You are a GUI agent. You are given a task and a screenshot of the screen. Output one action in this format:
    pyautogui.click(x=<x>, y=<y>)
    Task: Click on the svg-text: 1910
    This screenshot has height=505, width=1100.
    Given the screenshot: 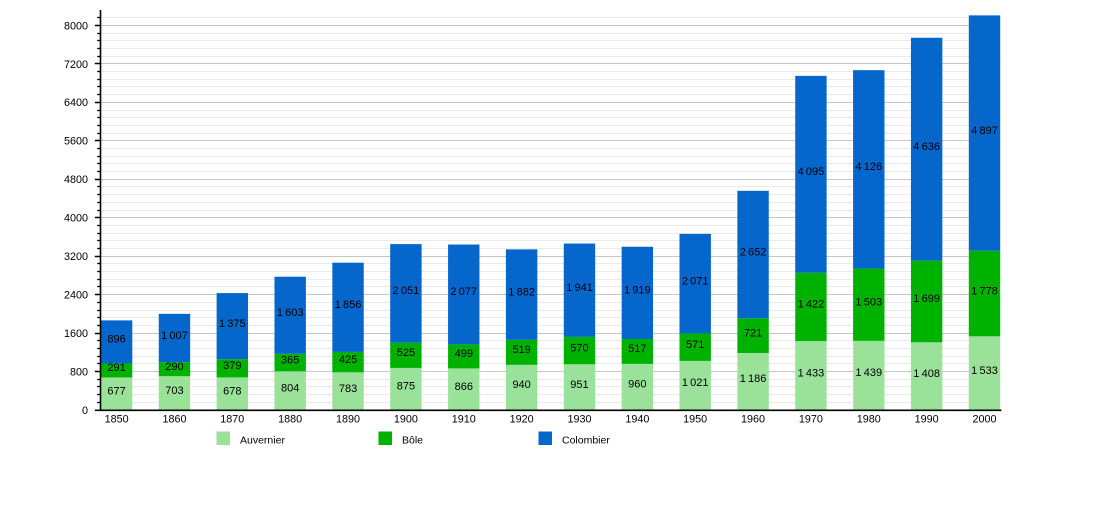 What is the action you would take?
    pyautogui.click(x=464, y=419)
    